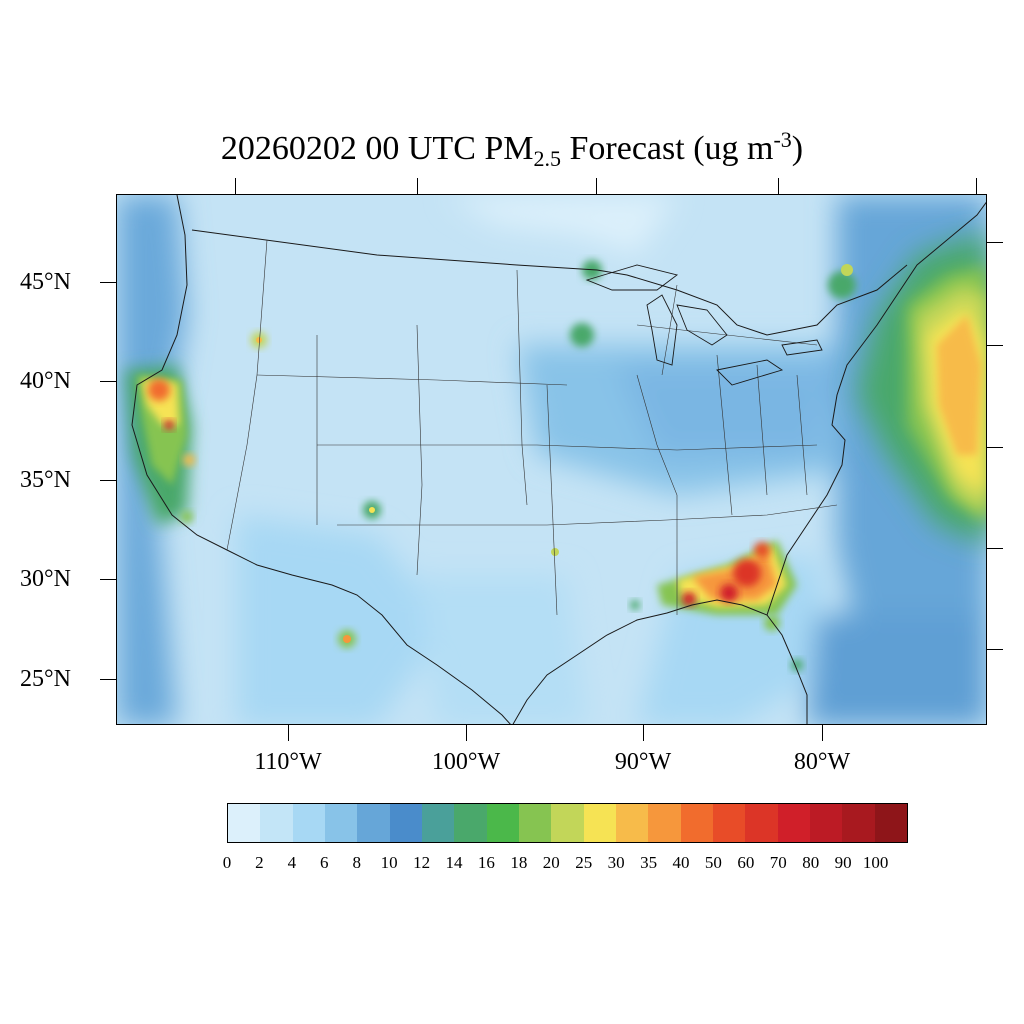 The width and height of the screenshot is (1024, 1024). I want to click on colorbar-label: 12, so click(422, 862).